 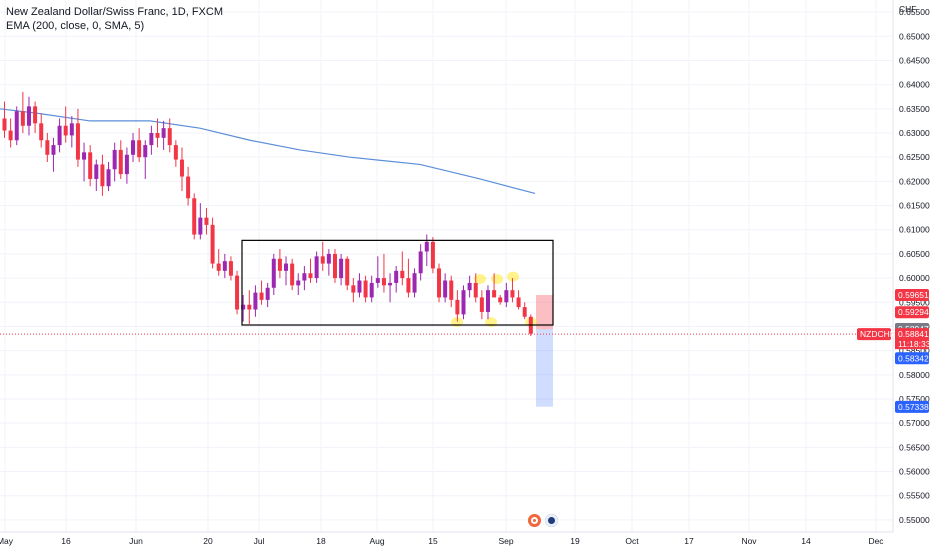 What do you see at coordinates (632, 541) in the screenshot?
I see `time-tick-label: Oct` at bounding box center [632, 541].